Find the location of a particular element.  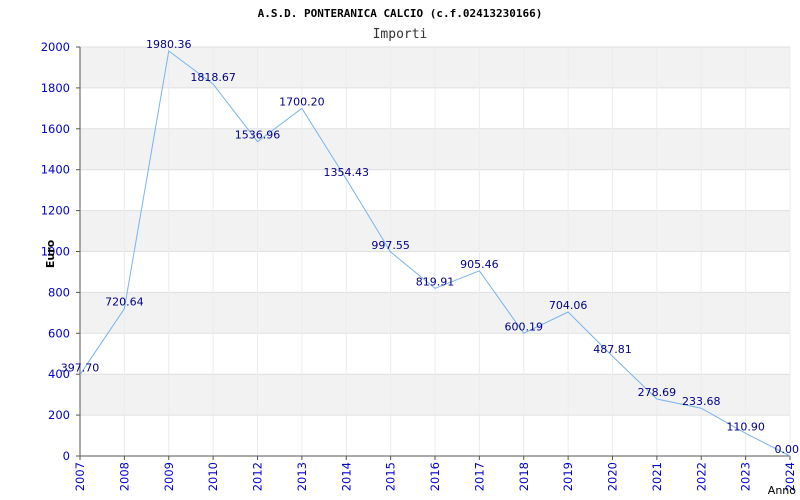

y-tick-label: 2000 is located at coordinates (55, 47).